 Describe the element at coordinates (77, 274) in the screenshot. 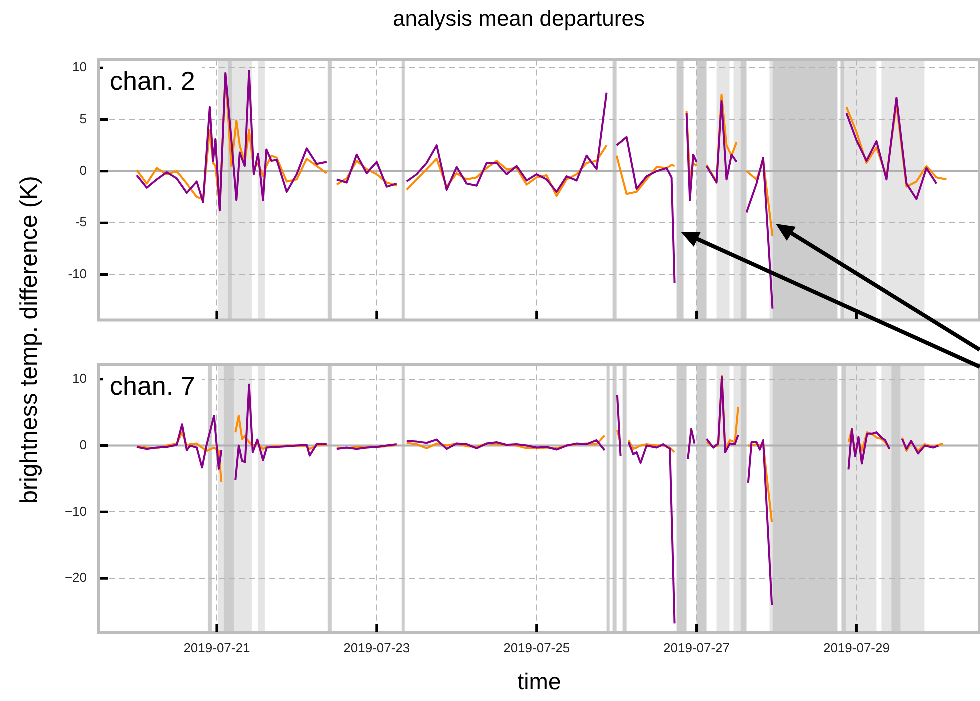

I see `y-tick-label: -10` at that location.